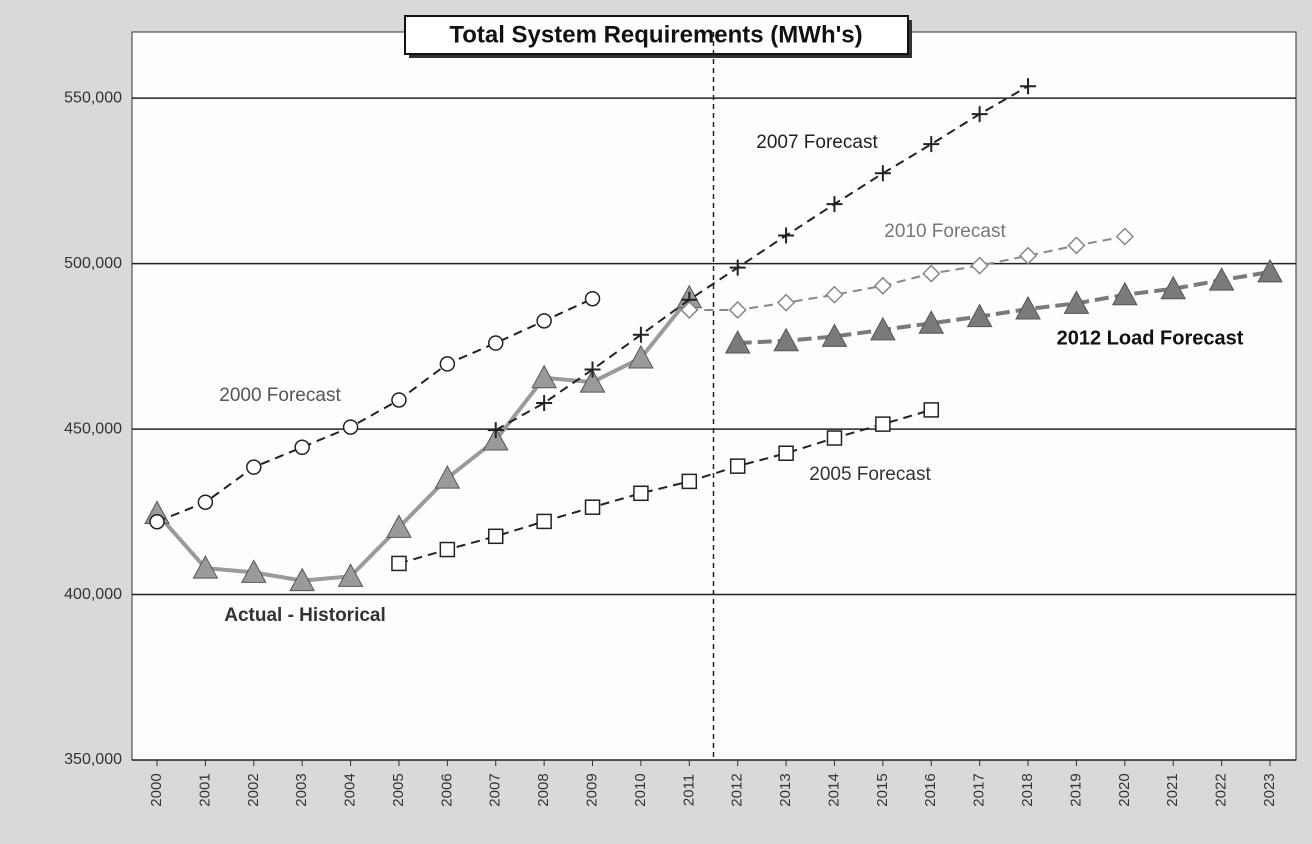  Describe the element at coordinates (93, 594) in the screenshot. I see `y-tick-label: 400,000` at that location.